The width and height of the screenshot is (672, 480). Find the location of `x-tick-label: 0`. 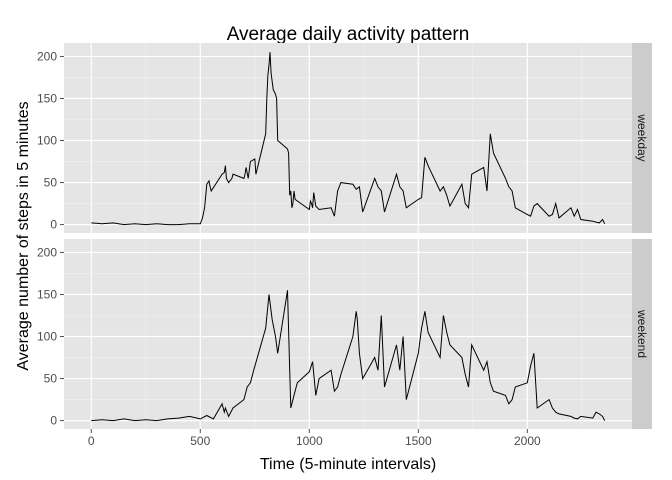

x-tick-label: 0 is located at coordinates (91, 441).